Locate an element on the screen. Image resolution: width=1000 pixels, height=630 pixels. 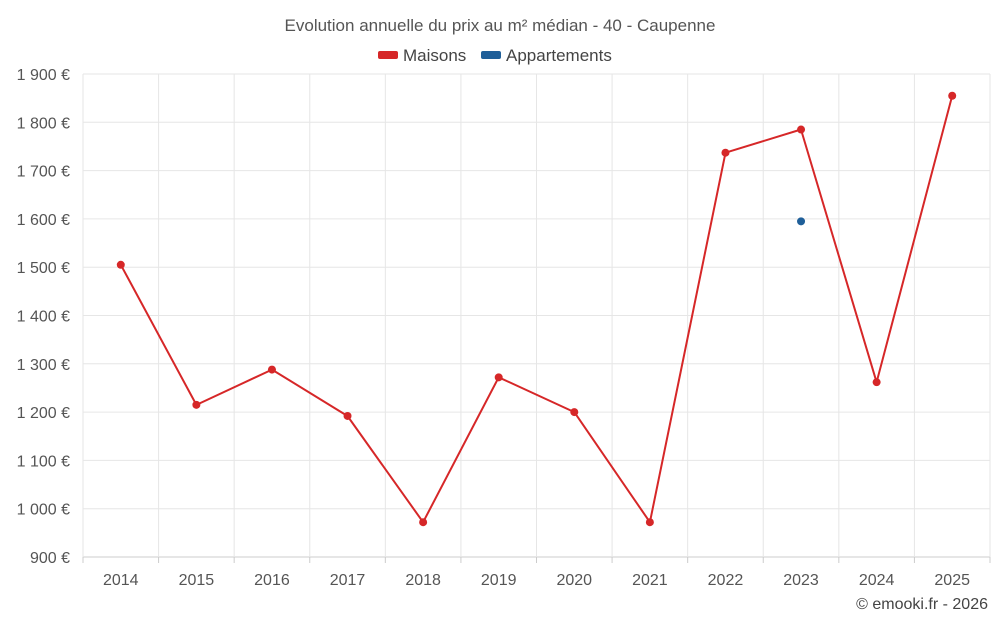
y-tick-label: 1 700 € is located at coordinates (43, 172).